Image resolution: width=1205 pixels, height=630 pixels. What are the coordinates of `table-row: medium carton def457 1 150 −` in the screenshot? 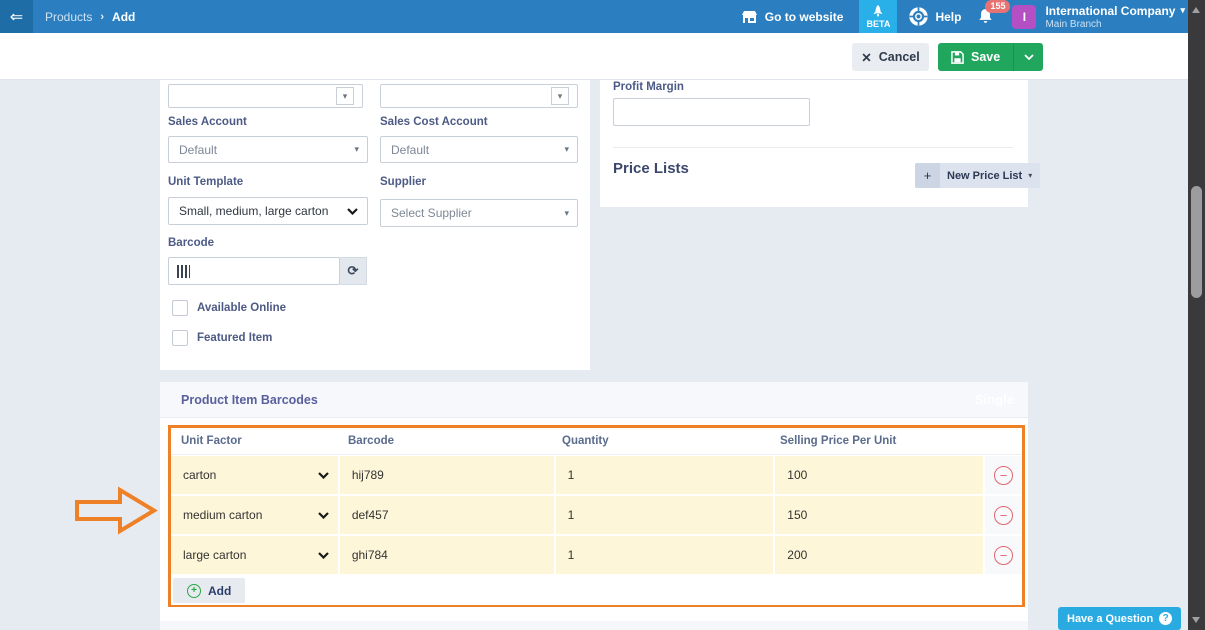 It's located at (596, 515).